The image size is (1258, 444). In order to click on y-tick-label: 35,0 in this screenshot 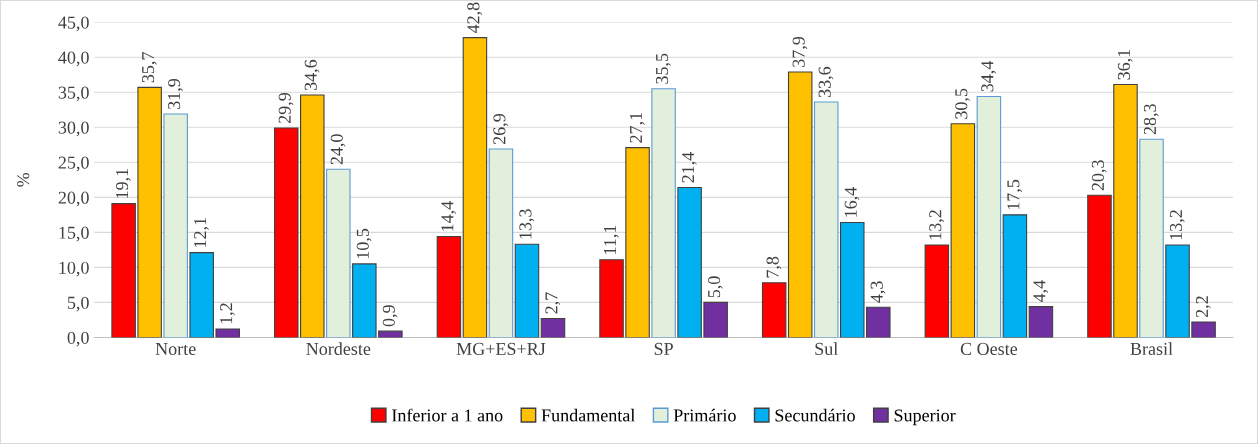, I will do `click(73, 94)`.